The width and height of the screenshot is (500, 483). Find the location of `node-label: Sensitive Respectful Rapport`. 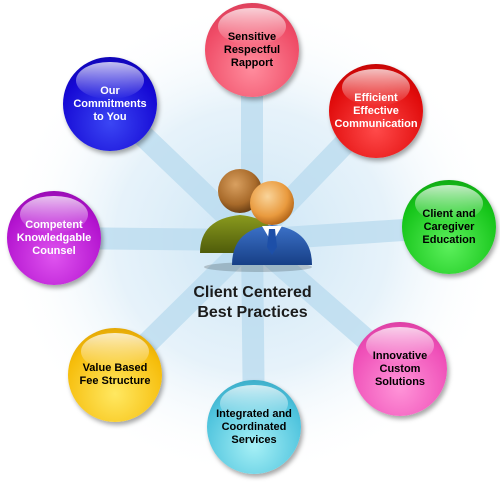

node-label: Sensitive Respectful Rapport is located at coordinates (252, 49).